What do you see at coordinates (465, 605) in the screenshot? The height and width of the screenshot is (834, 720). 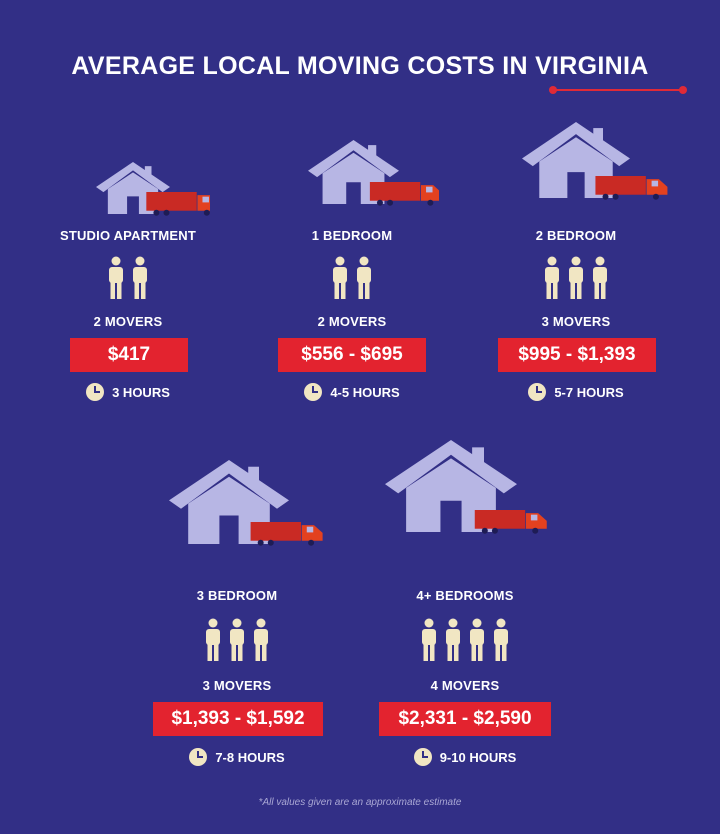 I see `card-4-plus-bedrooms: 4+ BEDROOMS 4 MOVERS $2,331 -` at bounding box center [465, 605].